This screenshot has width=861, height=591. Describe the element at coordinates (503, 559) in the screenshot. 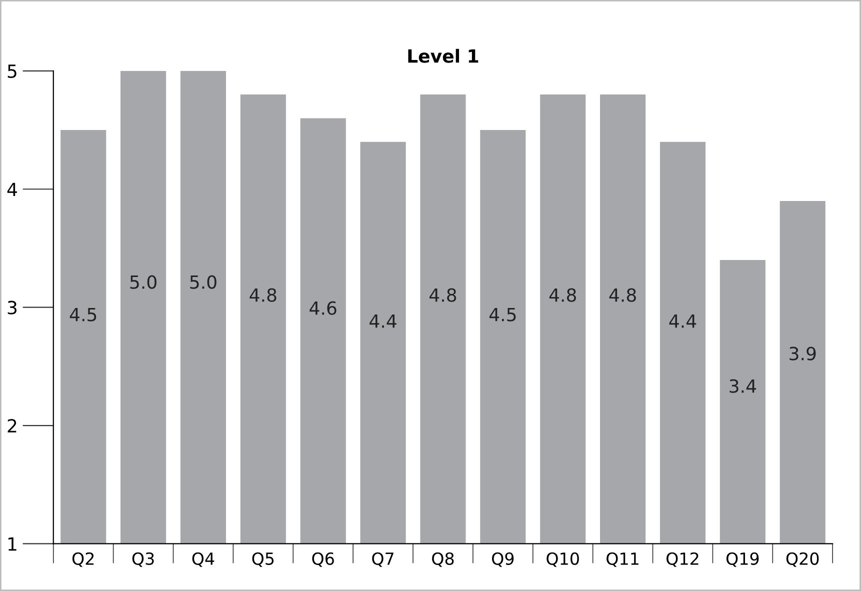

I see `x-tick-label: Q9` at that location.